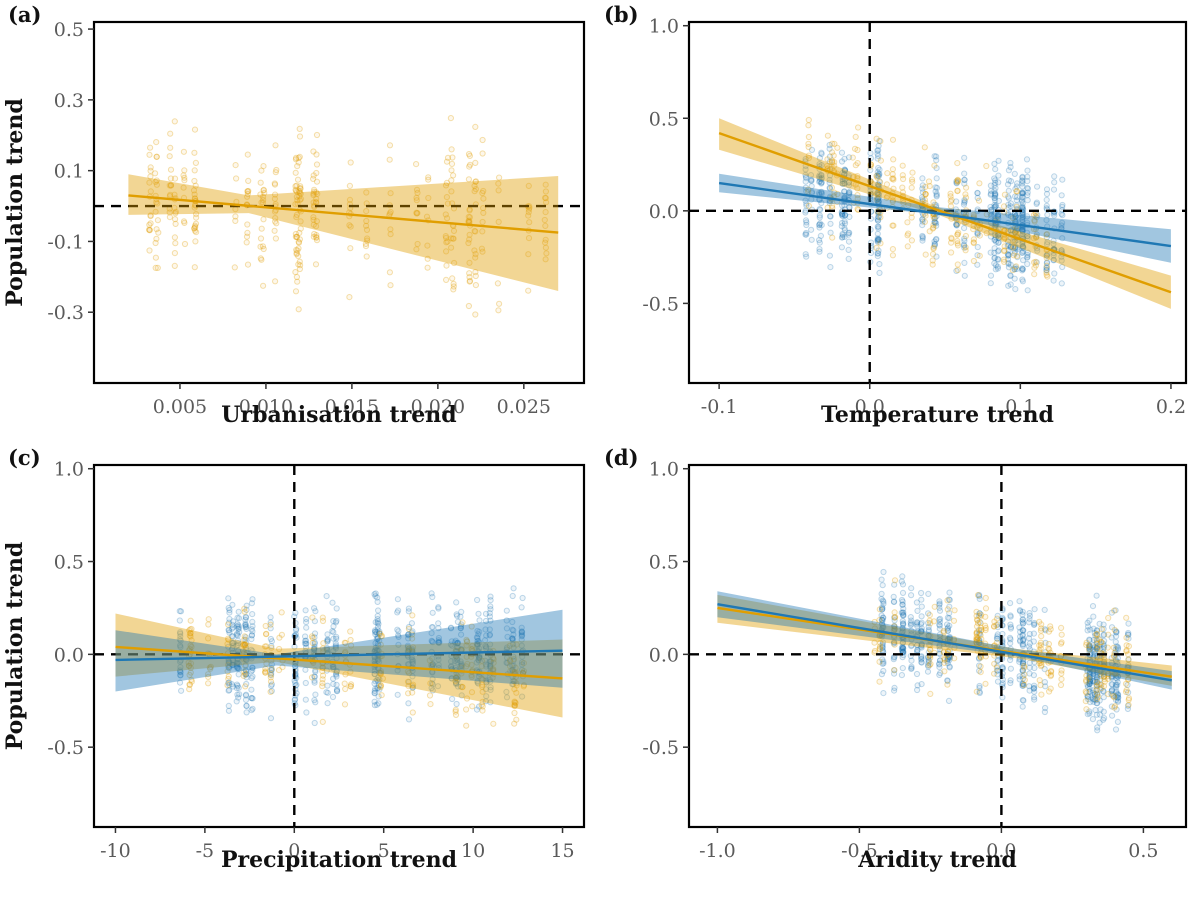 The width and height of the screenshot is (1200, 907). What do you see at coordinates (266, 407) in the screenshot?
I see `x-tick-label: 0.010` at bounding box center [266, 407].